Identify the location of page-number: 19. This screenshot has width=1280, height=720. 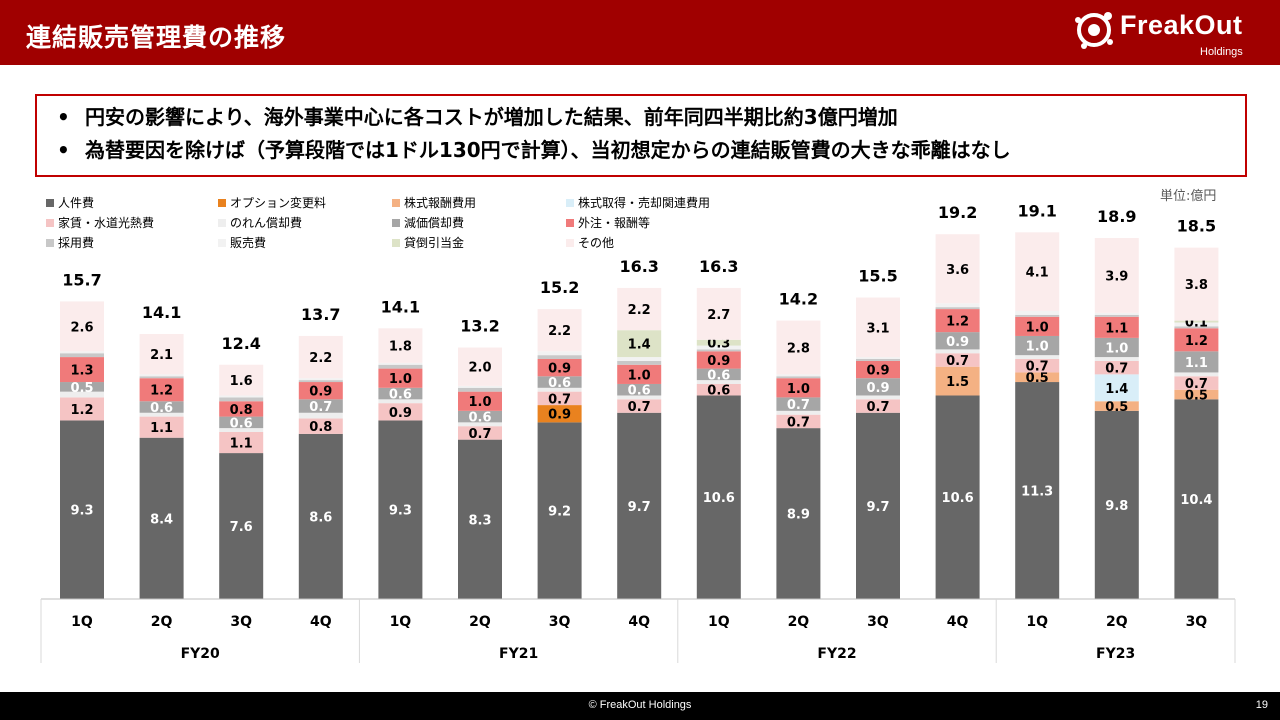
(1261, 705).